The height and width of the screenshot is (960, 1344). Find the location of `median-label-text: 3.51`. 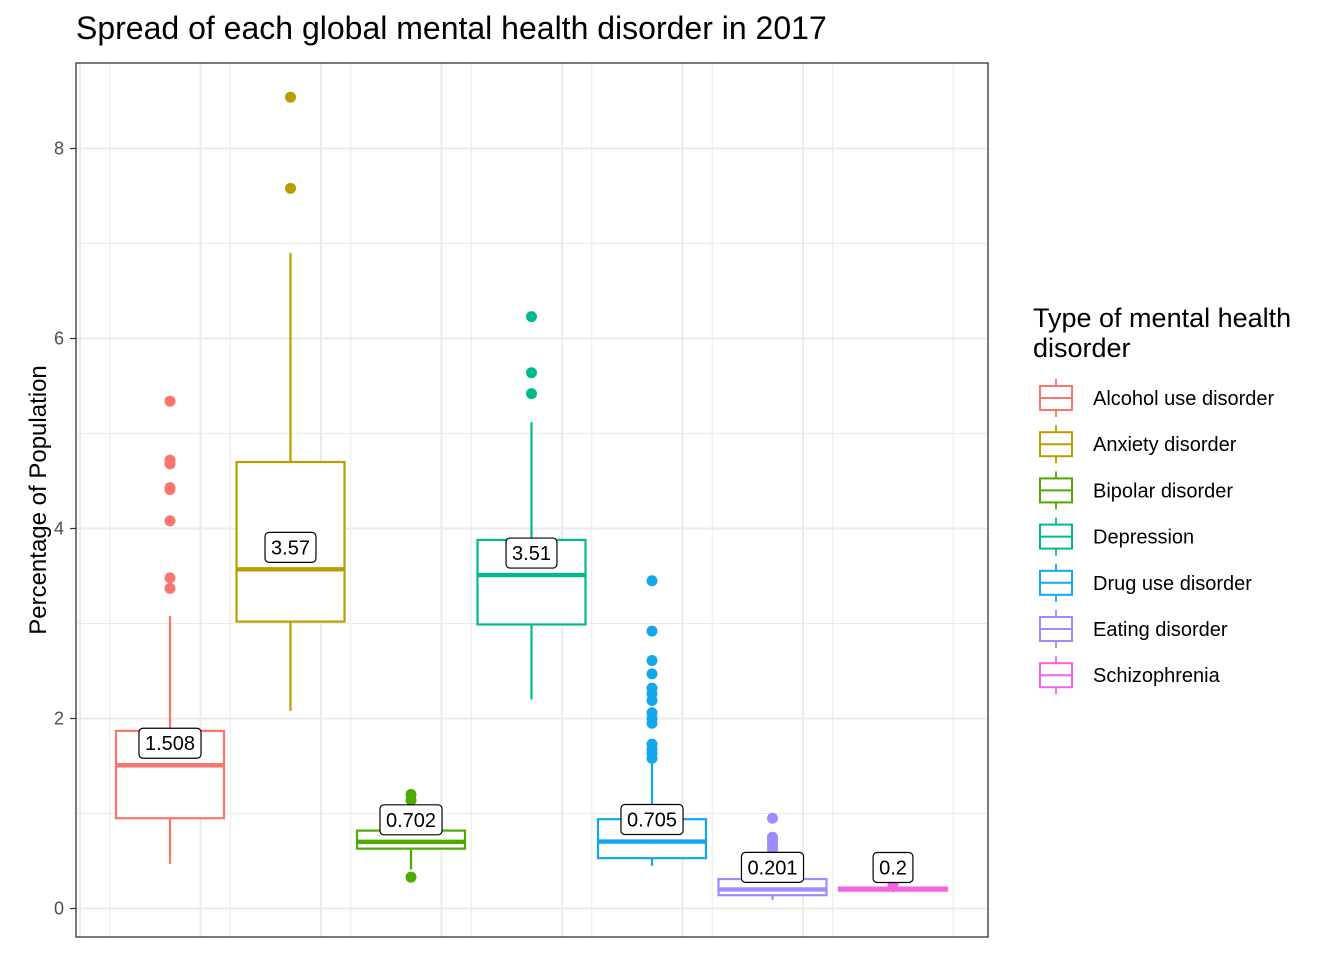

median-label-text: 3.51 is located at coordinates (531, 554).